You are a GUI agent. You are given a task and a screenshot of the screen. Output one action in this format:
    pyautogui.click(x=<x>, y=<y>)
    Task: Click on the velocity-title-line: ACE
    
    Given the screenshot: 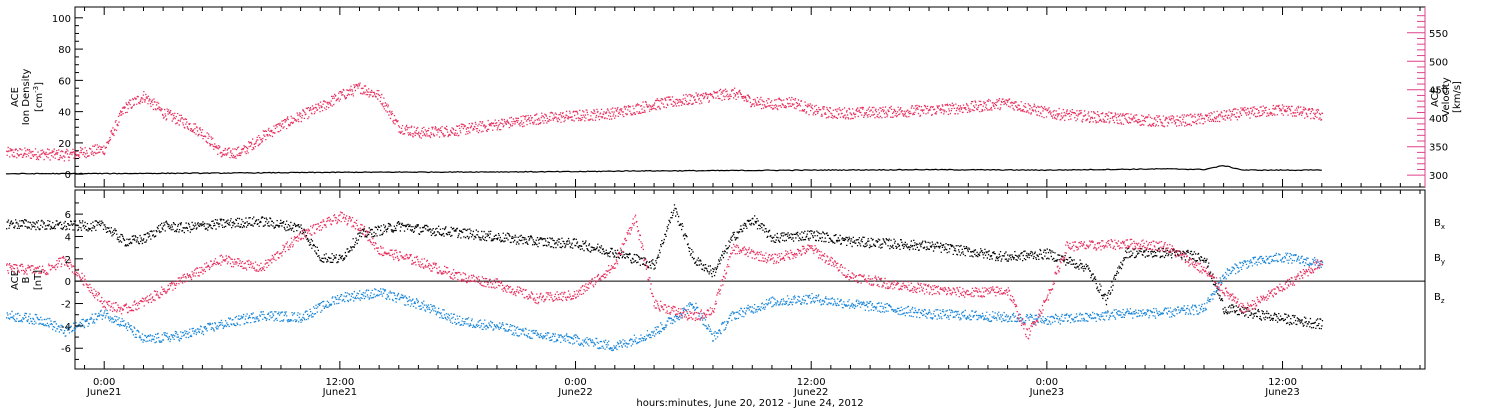 What is the action you would take?
    pyautogui.click(x=1435, y=97)
    